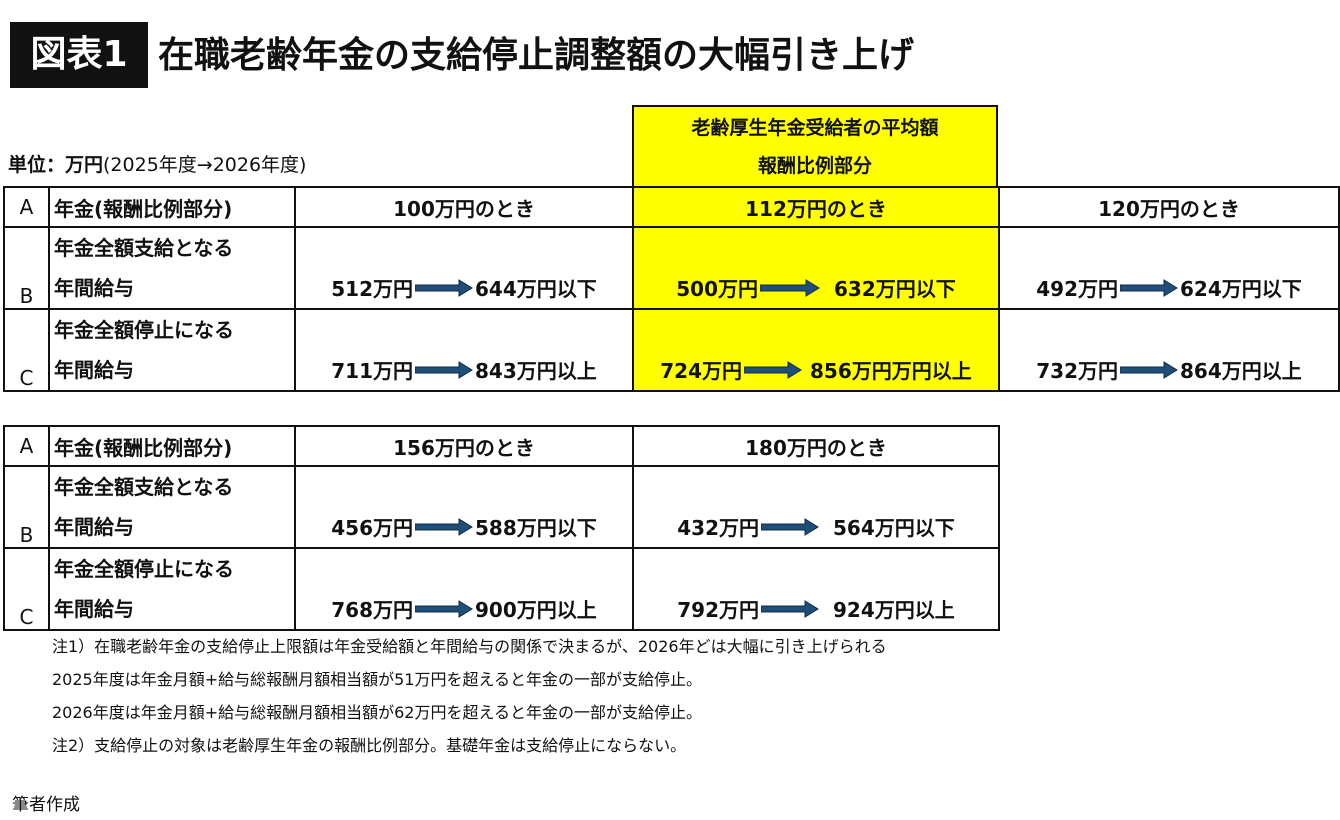  What do you see at coordinates (1077, 371) in the screenshot?
I see `from-value: 732万円` at bounding box center [1077, 371].